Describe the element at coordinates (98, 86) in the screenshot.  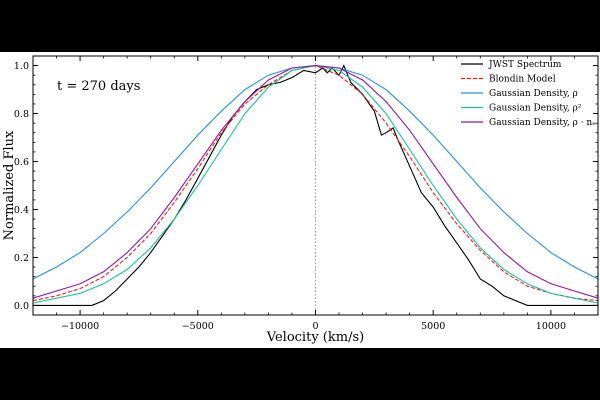
I see `time-annotation: t = 270 days` at that location.